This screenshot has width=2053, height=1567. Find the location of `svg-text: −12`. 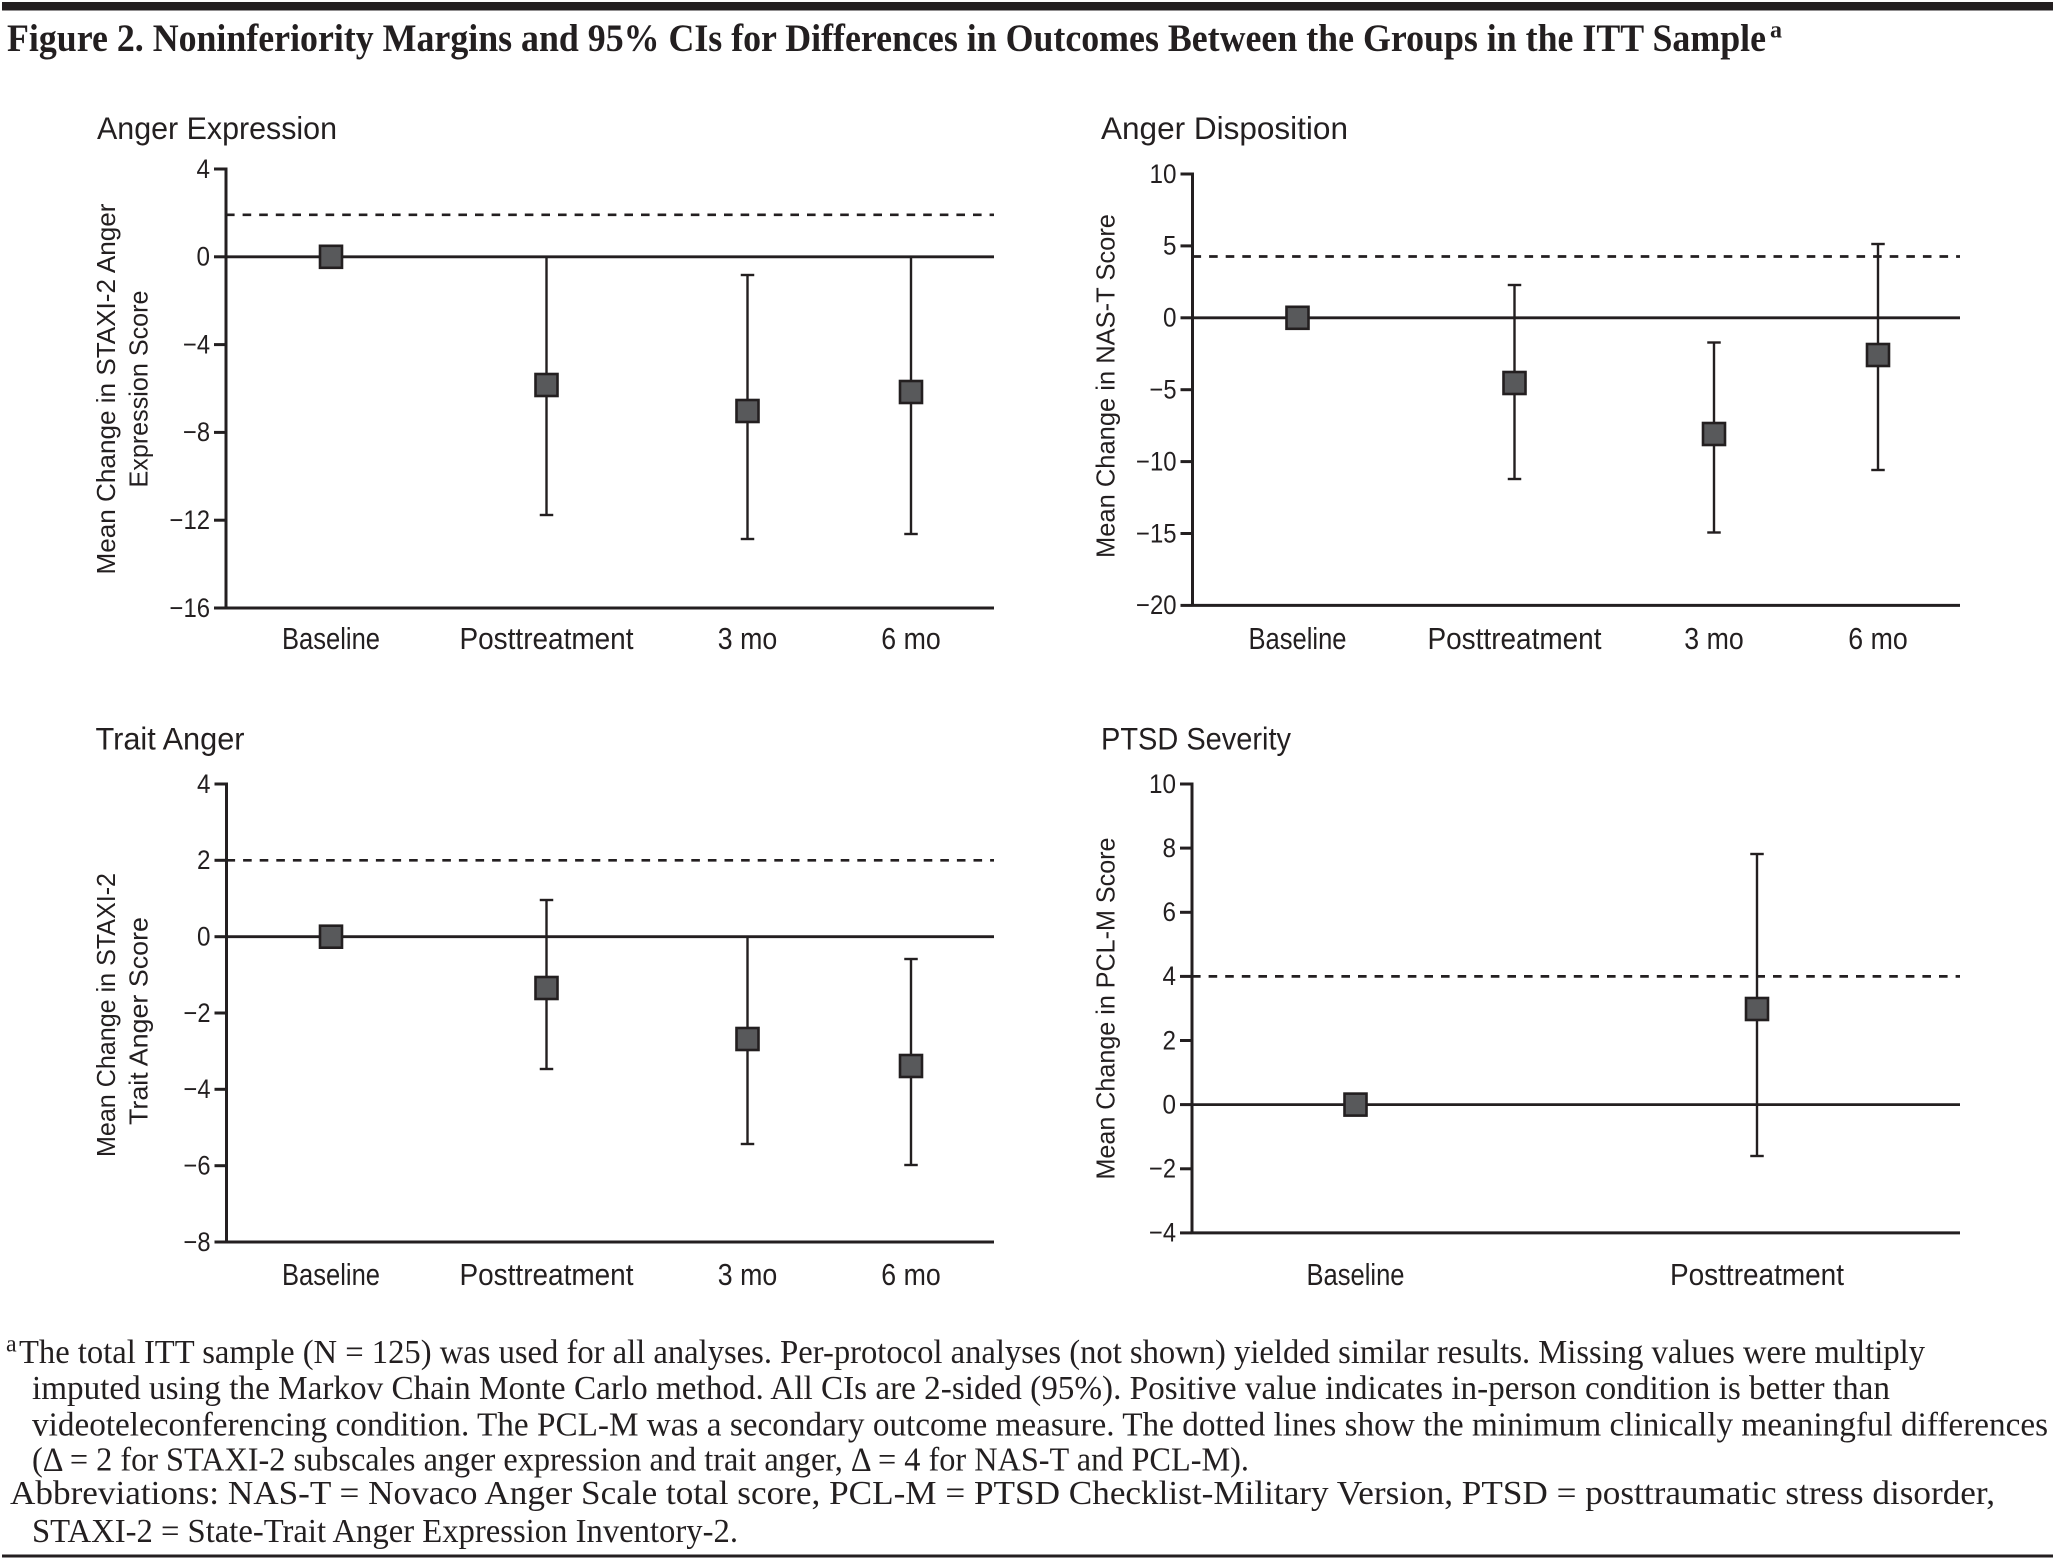

svg-text: −12 is located at coordinates (190, 520).